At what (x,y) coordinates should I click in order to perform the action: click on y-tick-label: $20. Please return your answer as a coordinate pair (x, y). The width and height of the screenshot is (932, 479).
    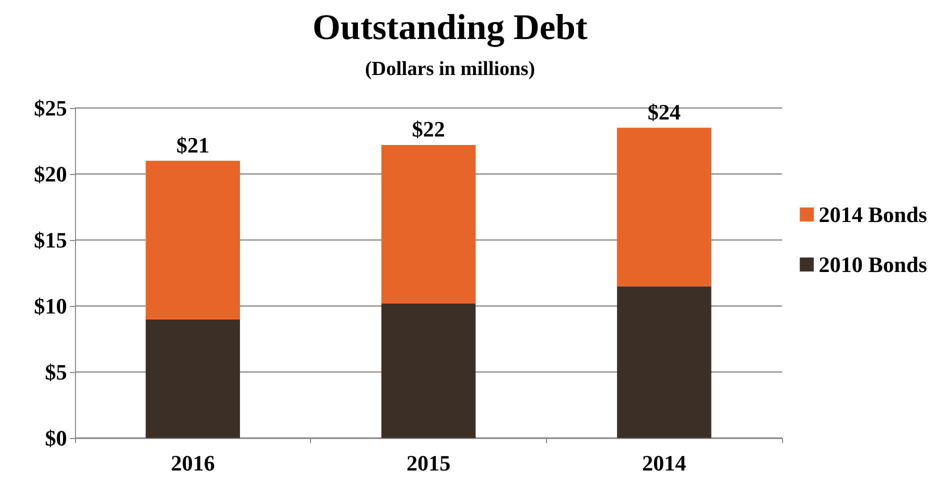
    Looking at the image, I should click on (50, 174).